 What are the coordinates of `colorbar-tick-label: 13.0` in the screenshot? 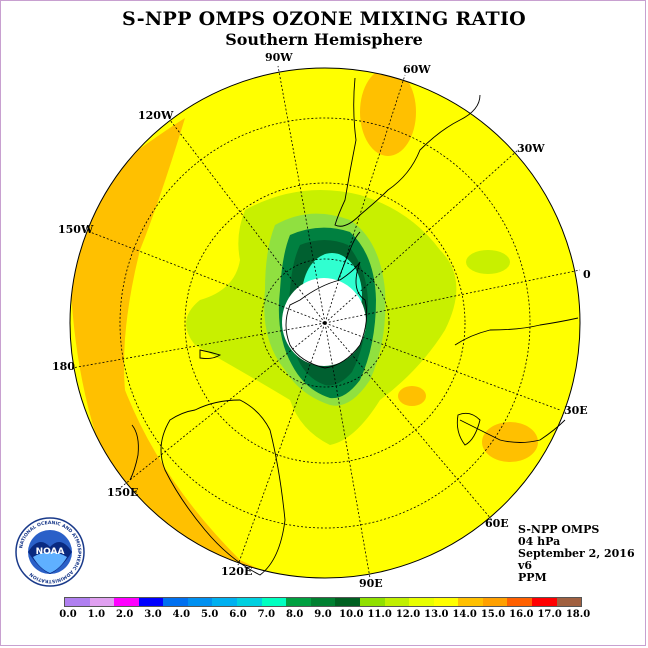 It's located at (436, 614).